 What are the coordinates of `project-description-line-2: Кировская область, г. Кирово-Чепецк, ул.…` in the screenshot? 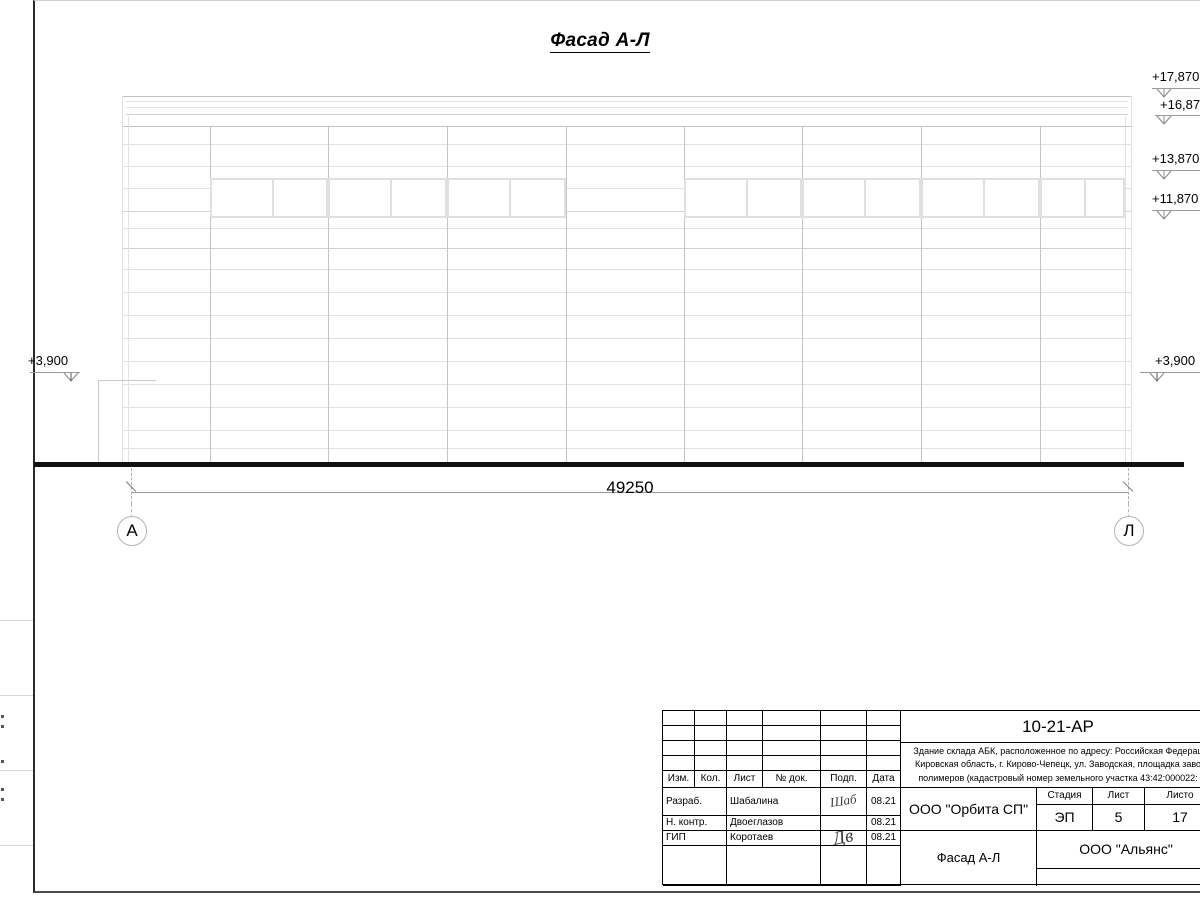 It's located at (1057, 764).